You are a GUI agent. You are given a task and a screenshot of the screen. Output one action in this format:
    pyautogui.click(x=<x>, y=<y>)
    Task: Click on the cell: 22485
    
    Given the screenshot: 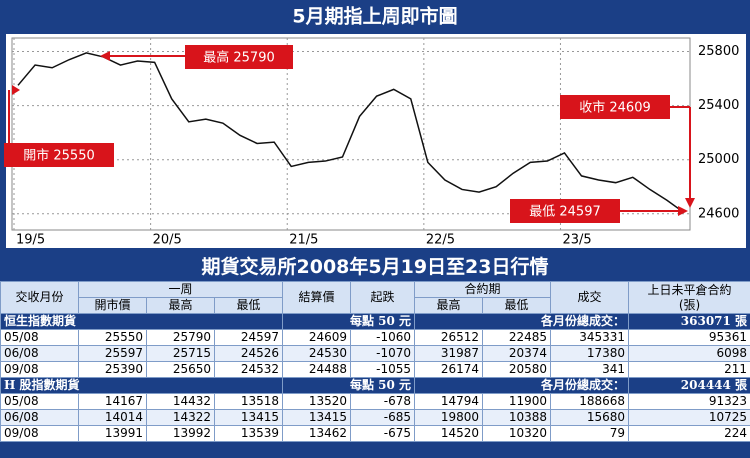 What is the action you would take?
    pyautogui.click(x=517, y=337)
    